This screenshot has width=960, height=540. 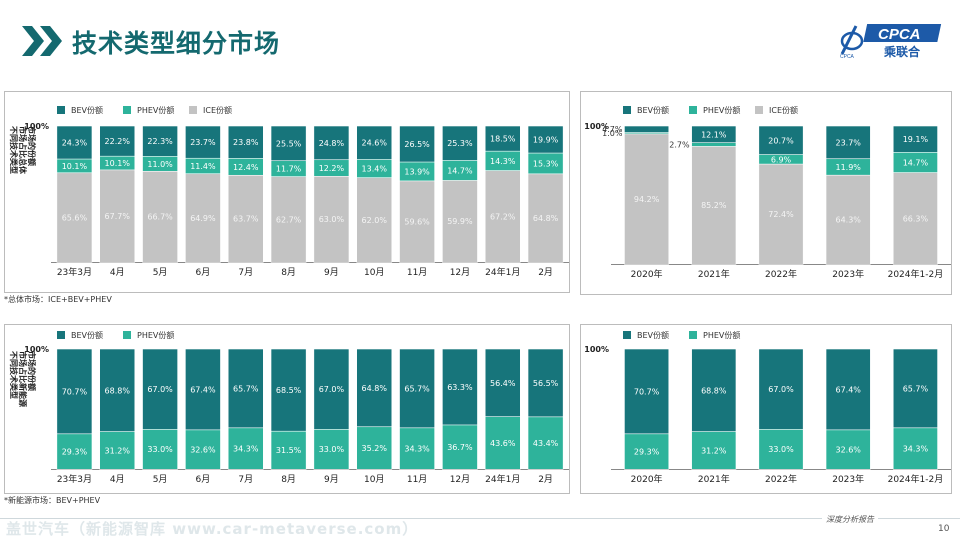 I want to click on x-tick-label: 10月, so click(x=374, y=479).